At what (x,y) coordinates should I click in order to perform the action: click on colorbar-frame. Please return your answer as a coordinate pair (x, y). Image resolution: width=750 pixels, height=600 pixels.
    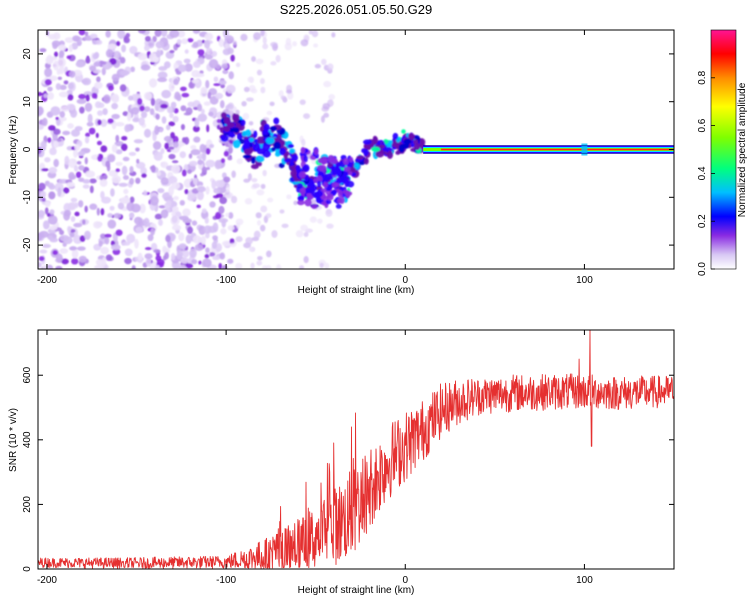
    Looking at the image, I should click on (723, 149).